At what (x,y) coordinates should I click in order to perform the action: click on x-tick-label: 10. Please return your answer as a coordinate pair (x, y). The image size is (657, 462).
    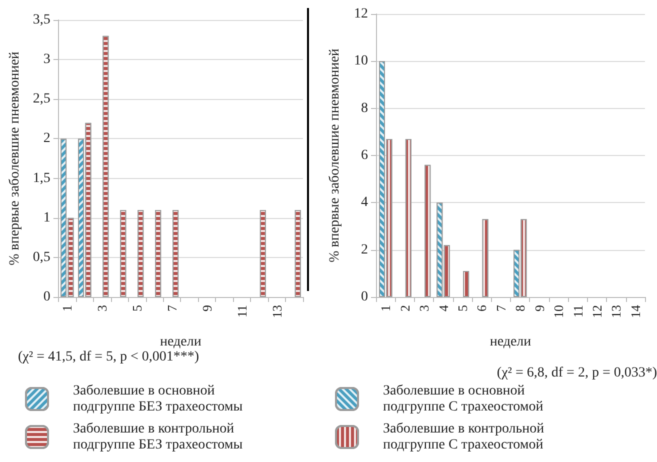
    Looking at the image, I should click on (558, 311).